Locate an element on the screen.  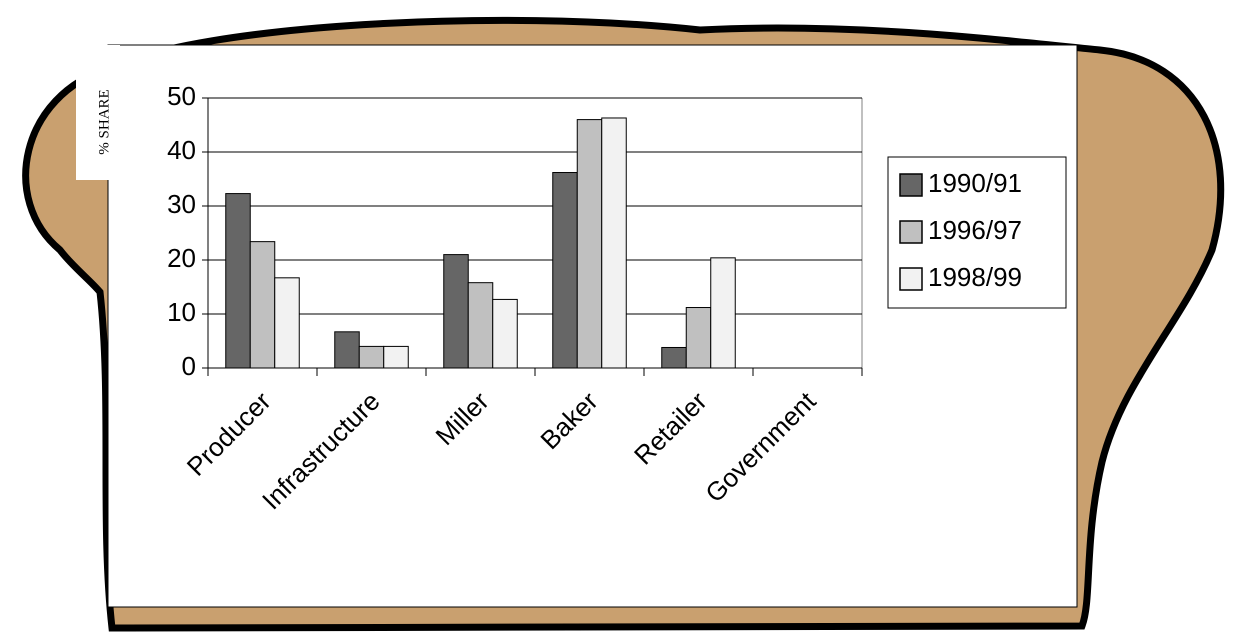
y-label-box is located at coordinates (98, 112).